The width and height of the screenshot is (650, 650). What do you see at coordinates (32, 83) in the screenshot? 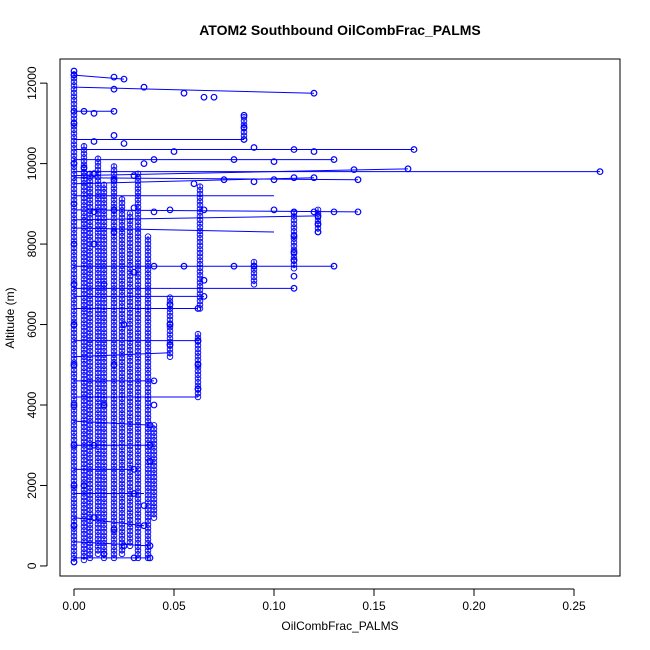
I see `y-tick-label: 12000` at bounding box center [32, 83].